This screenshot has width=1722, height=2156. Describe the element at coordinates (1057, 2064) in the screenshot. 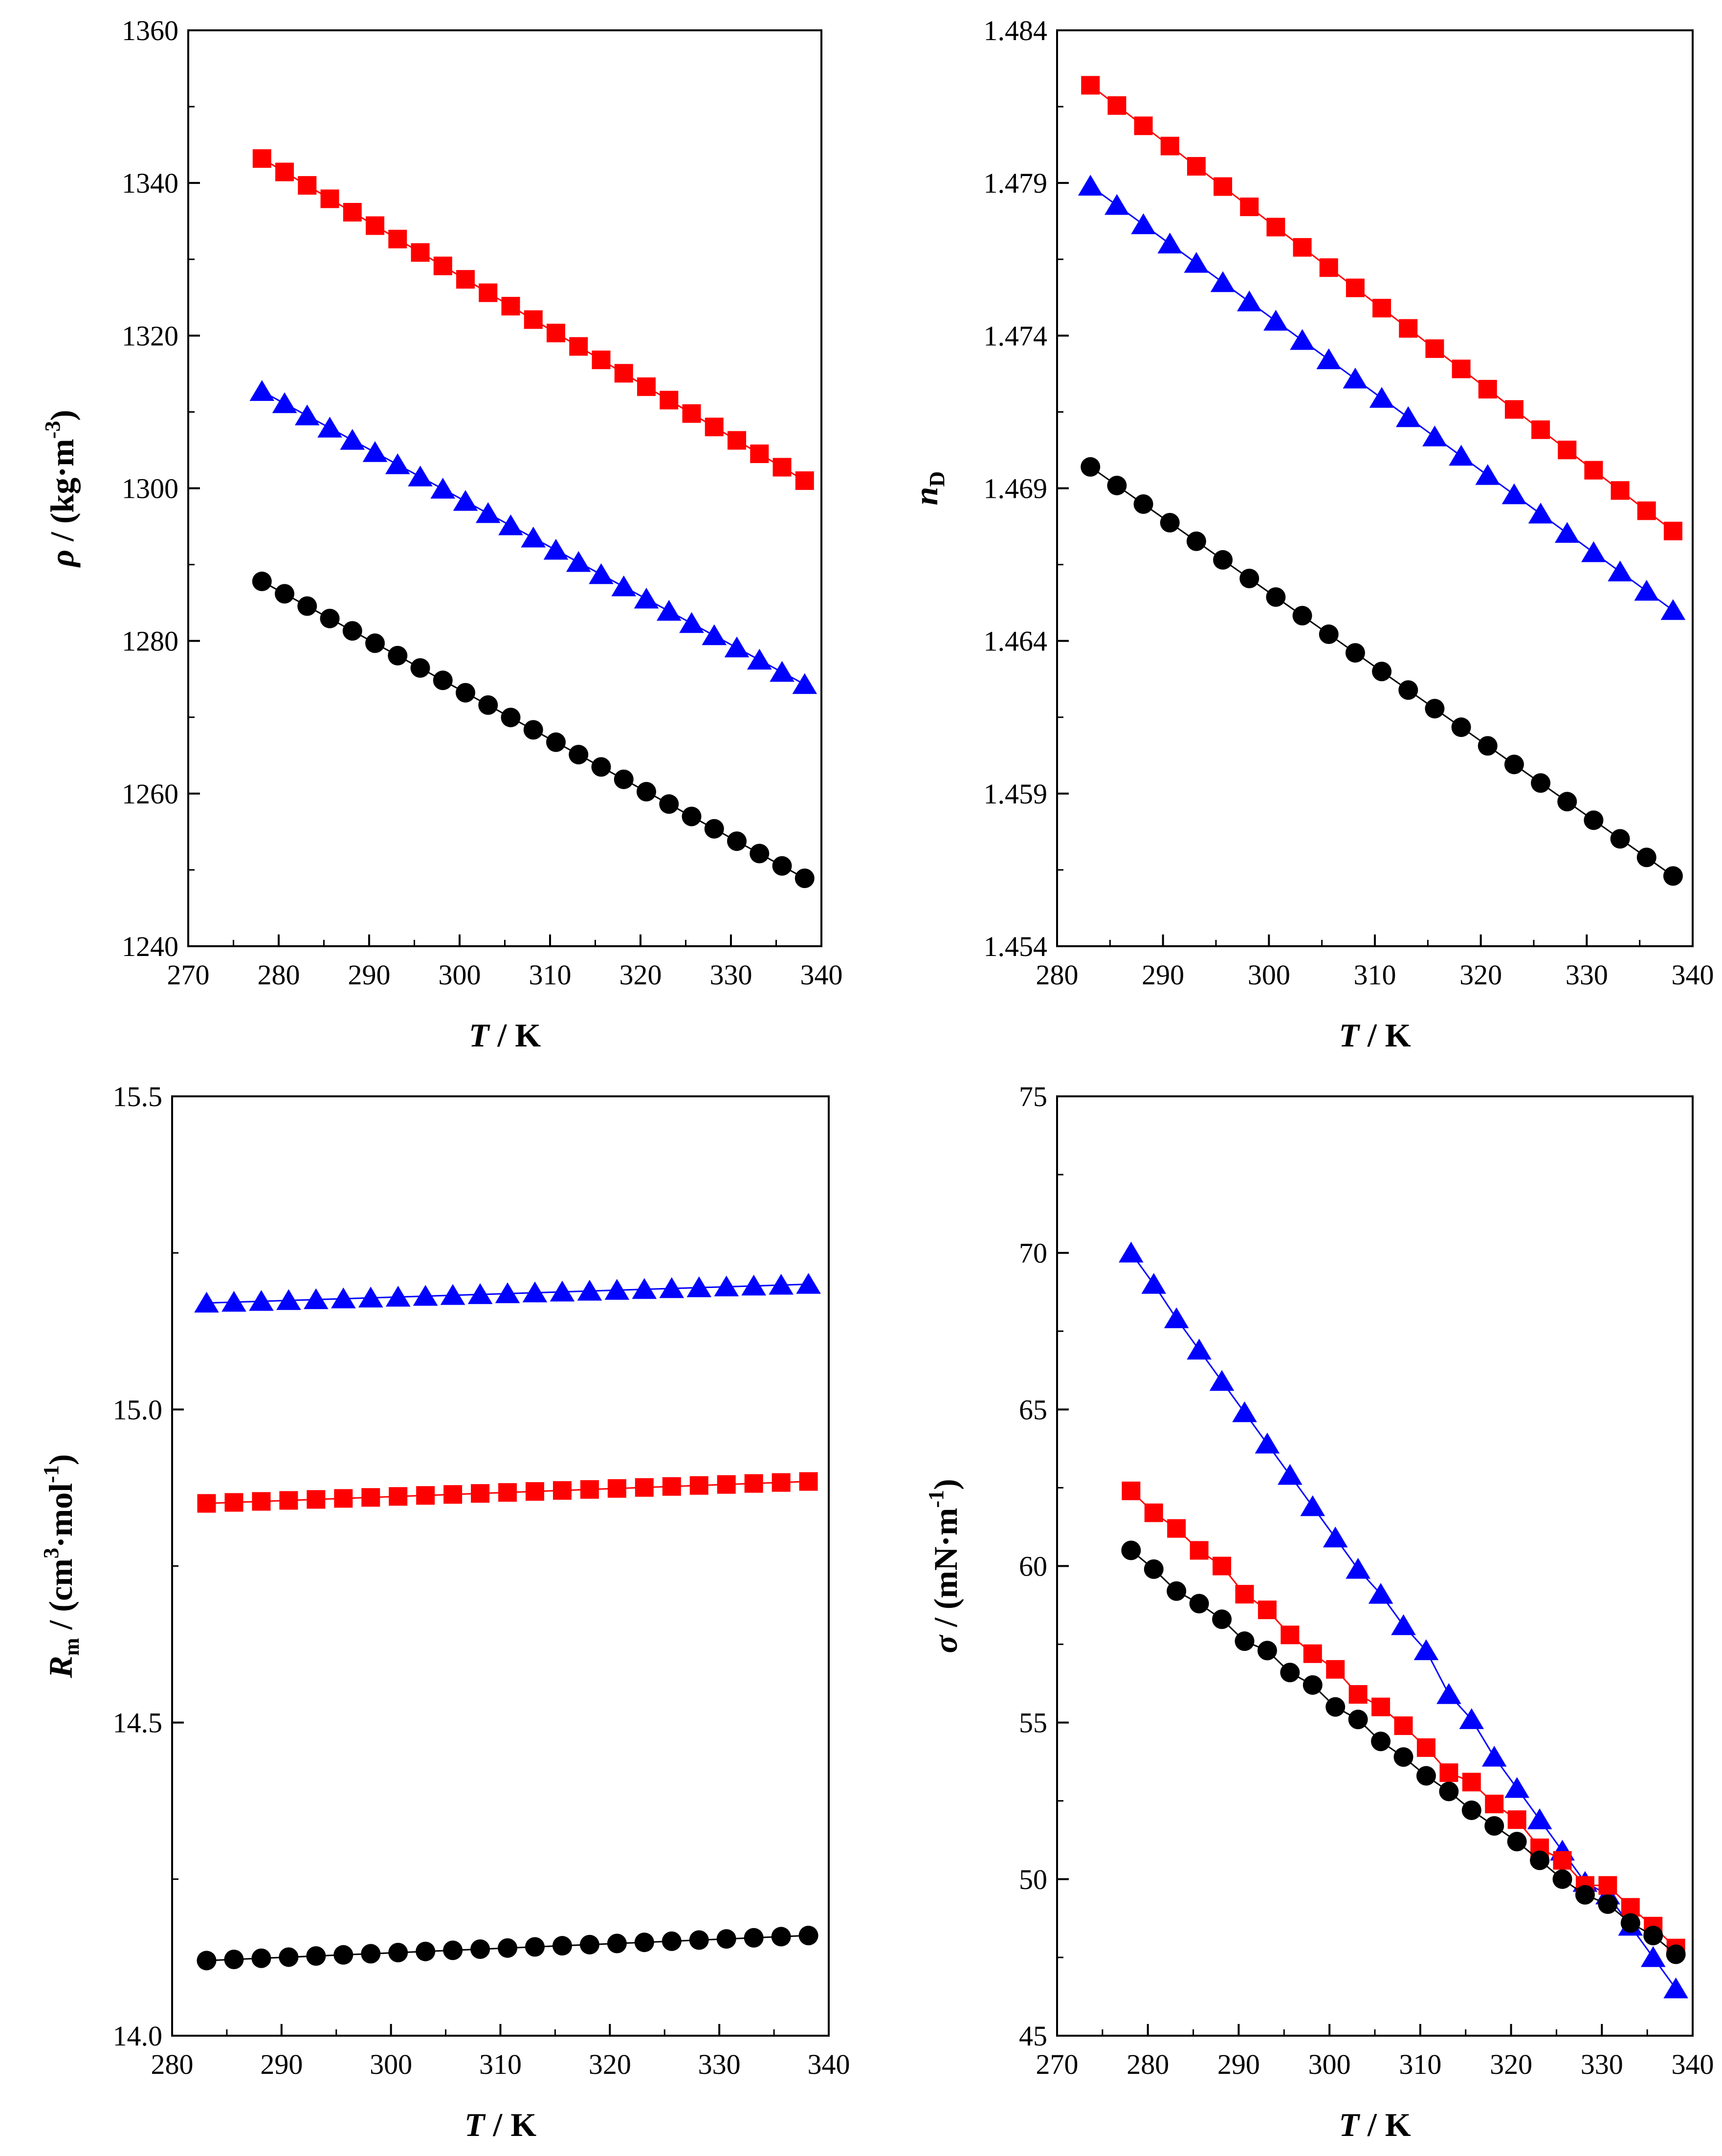

I see `x-tick-label: 270` at that location.